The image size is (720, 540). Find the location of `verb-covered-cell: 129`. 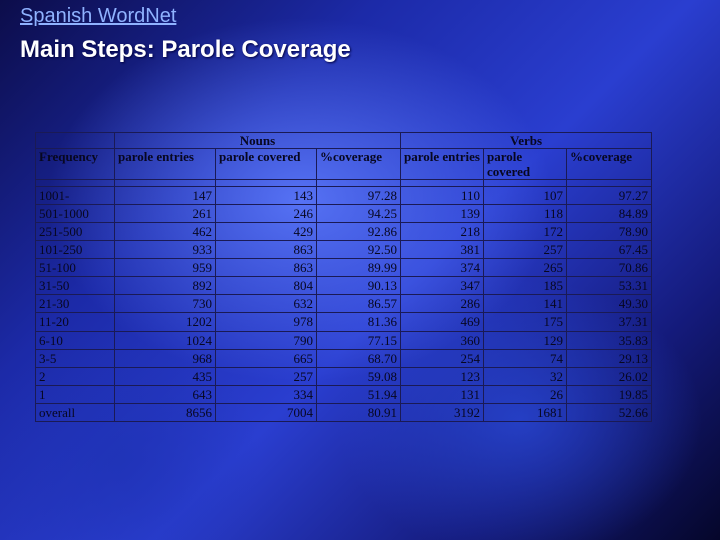

verb-covered-cell: 129 is located at coordinates (525, 340).